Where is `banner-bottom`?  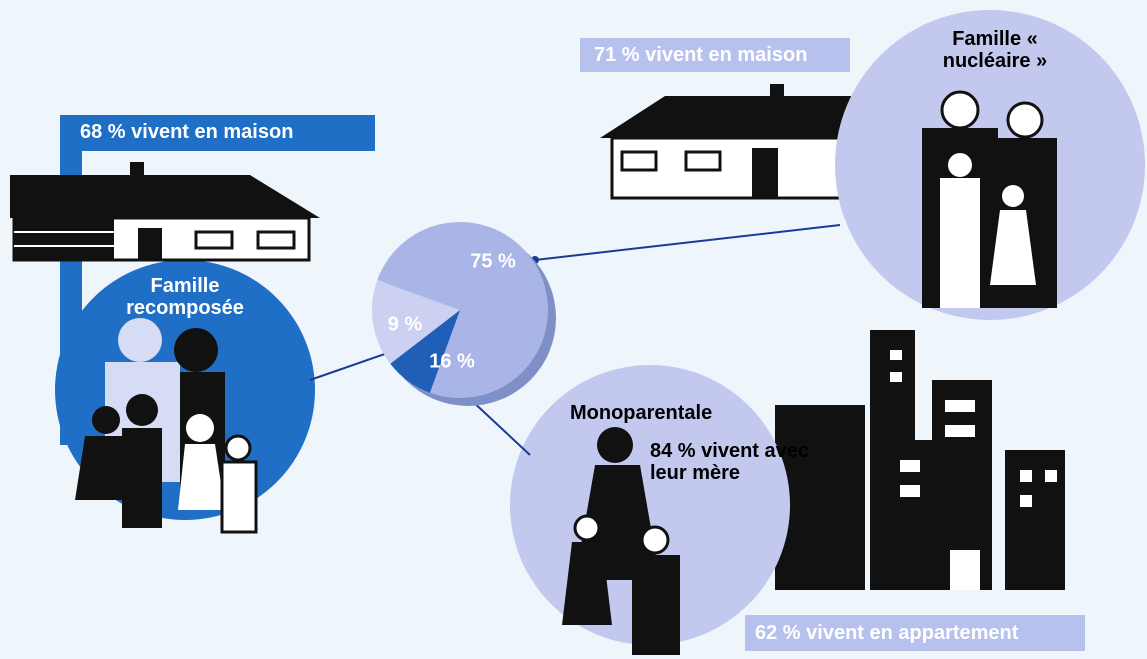
banner-bottom is located at coordinates (915, 633).